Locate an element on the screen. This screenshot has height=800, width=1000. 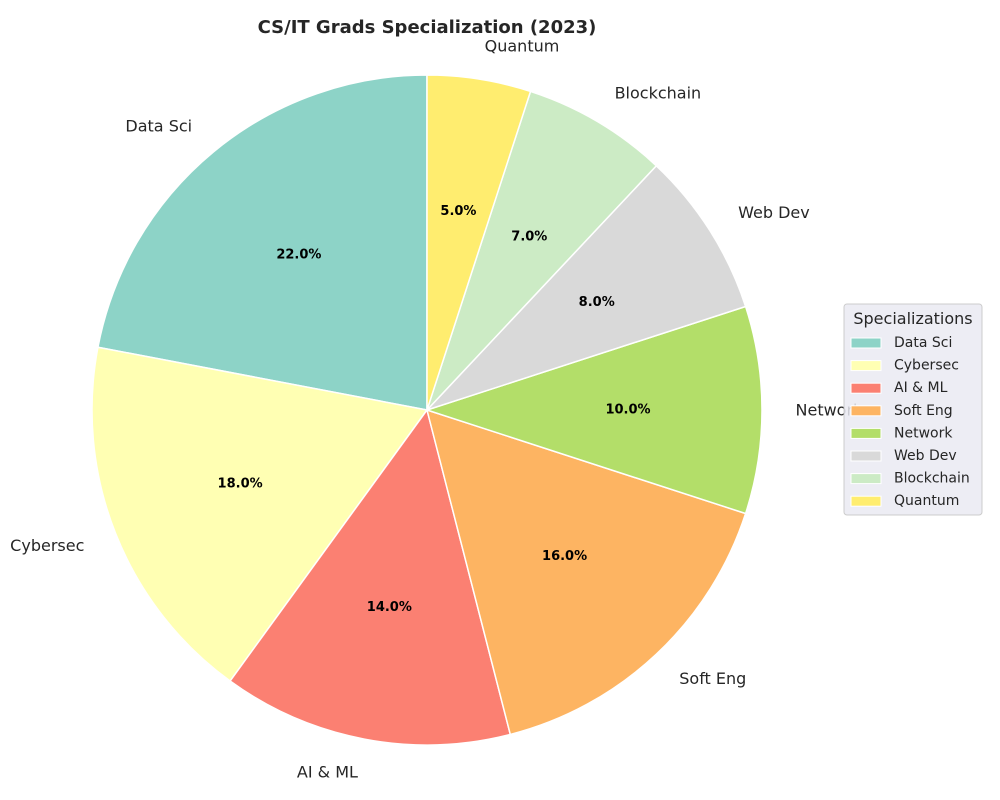
legend-swatch-soft-eng is located at coordinates (866, 411).